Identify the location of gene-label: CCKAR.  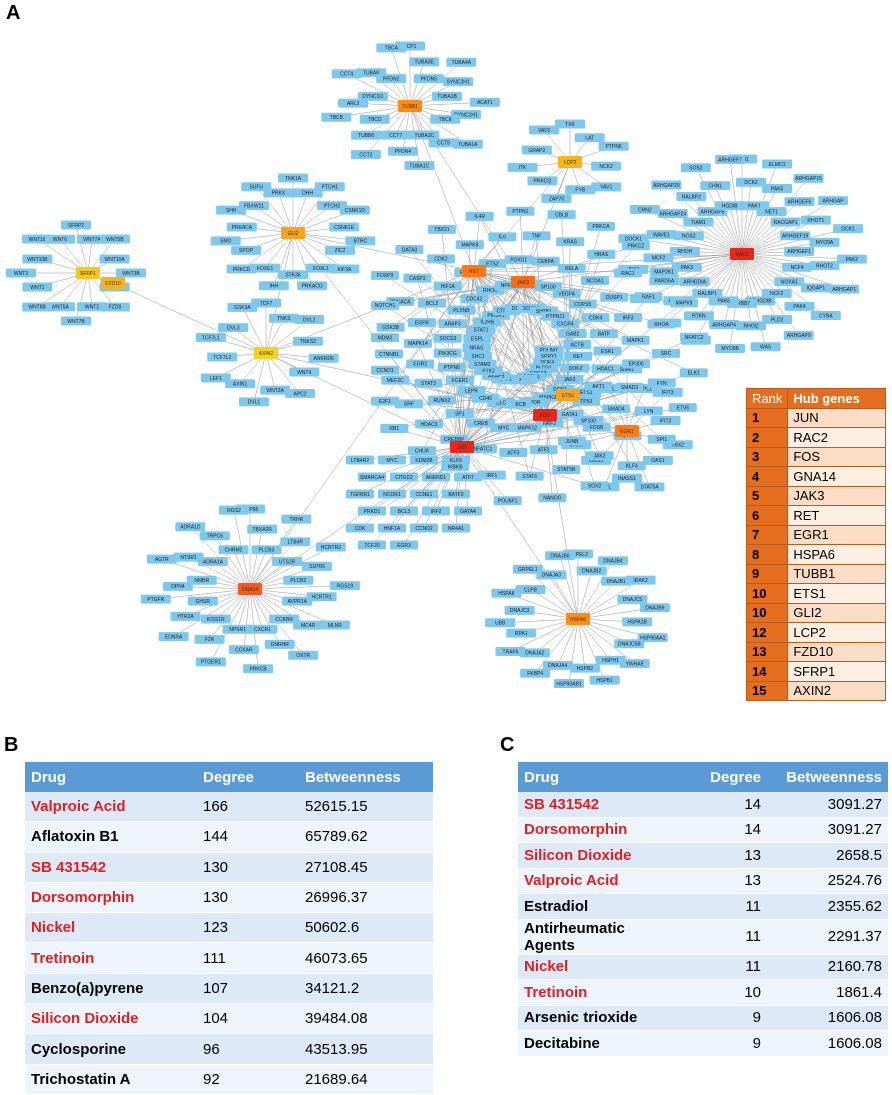
(244, 650).